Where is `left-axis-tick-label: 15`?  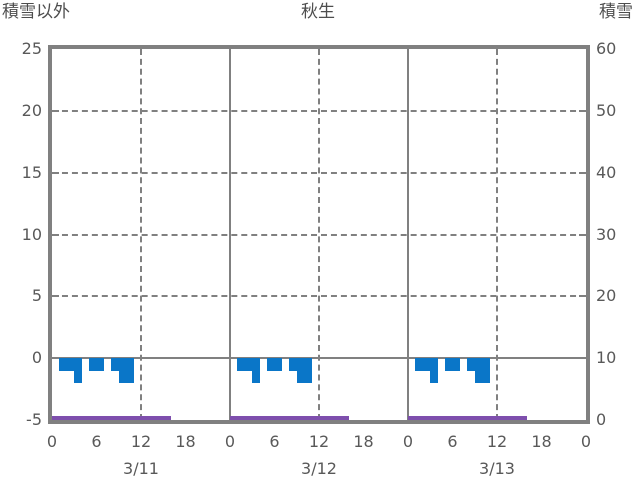 left-axis-tick-label: 15 is located at coordinates (31, 172).